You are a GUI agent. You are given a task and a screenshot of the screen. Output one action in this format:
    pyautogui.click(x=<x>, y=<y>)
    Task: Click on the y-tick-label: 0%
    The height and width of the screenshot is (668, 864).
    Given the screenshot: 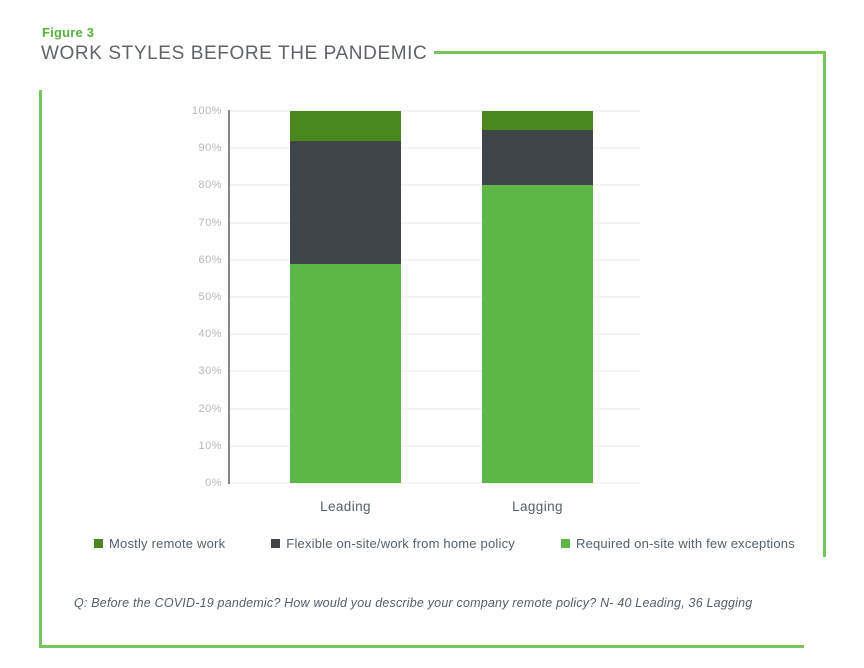 What is the action you would take?
    pyautogui.click(x=213, y=483)
    